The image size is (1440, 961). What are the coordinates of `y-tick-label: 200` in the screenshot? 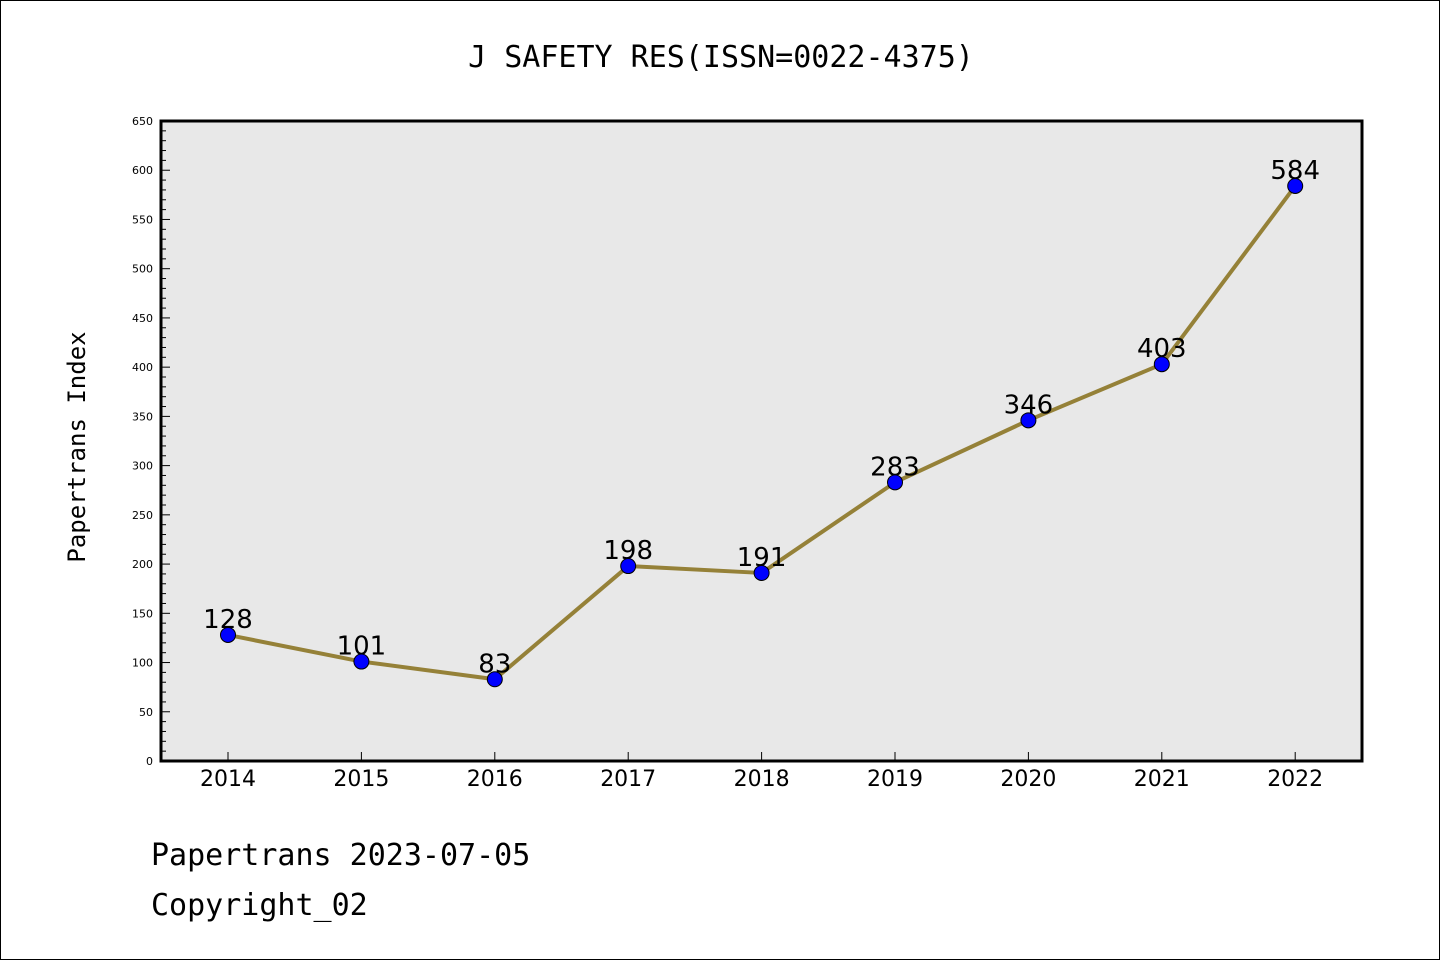 It's located at (142, 564).